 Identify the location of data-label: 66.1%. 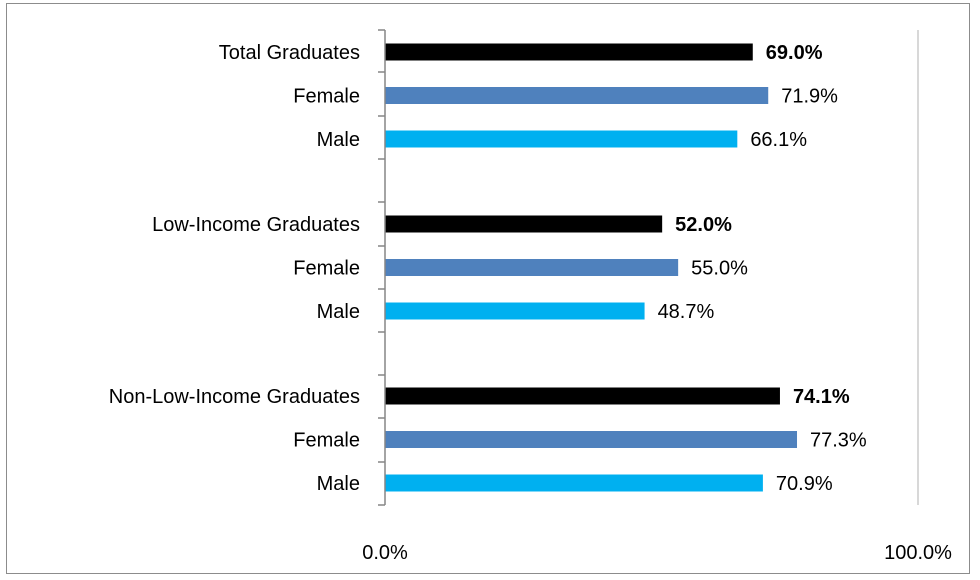
(778, 140).